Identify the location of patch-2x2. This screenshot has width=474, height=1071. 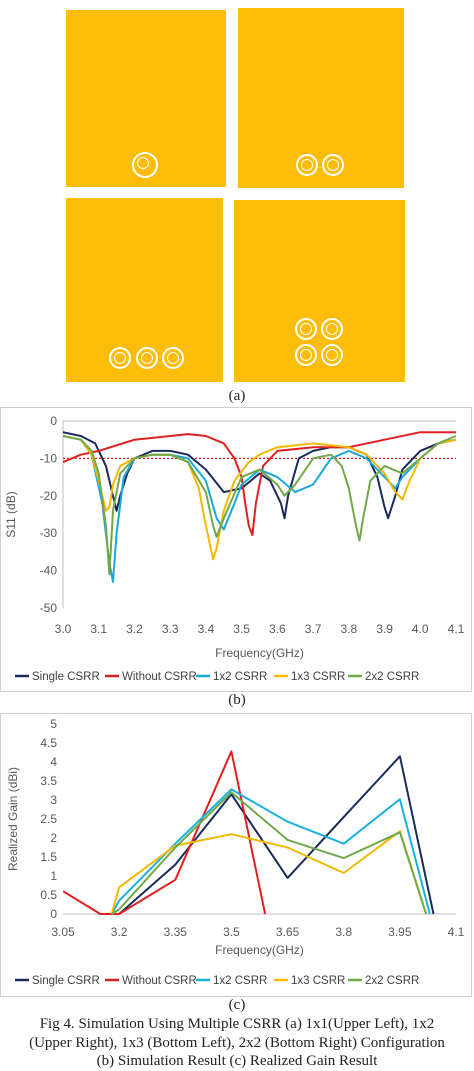
(319, 291).